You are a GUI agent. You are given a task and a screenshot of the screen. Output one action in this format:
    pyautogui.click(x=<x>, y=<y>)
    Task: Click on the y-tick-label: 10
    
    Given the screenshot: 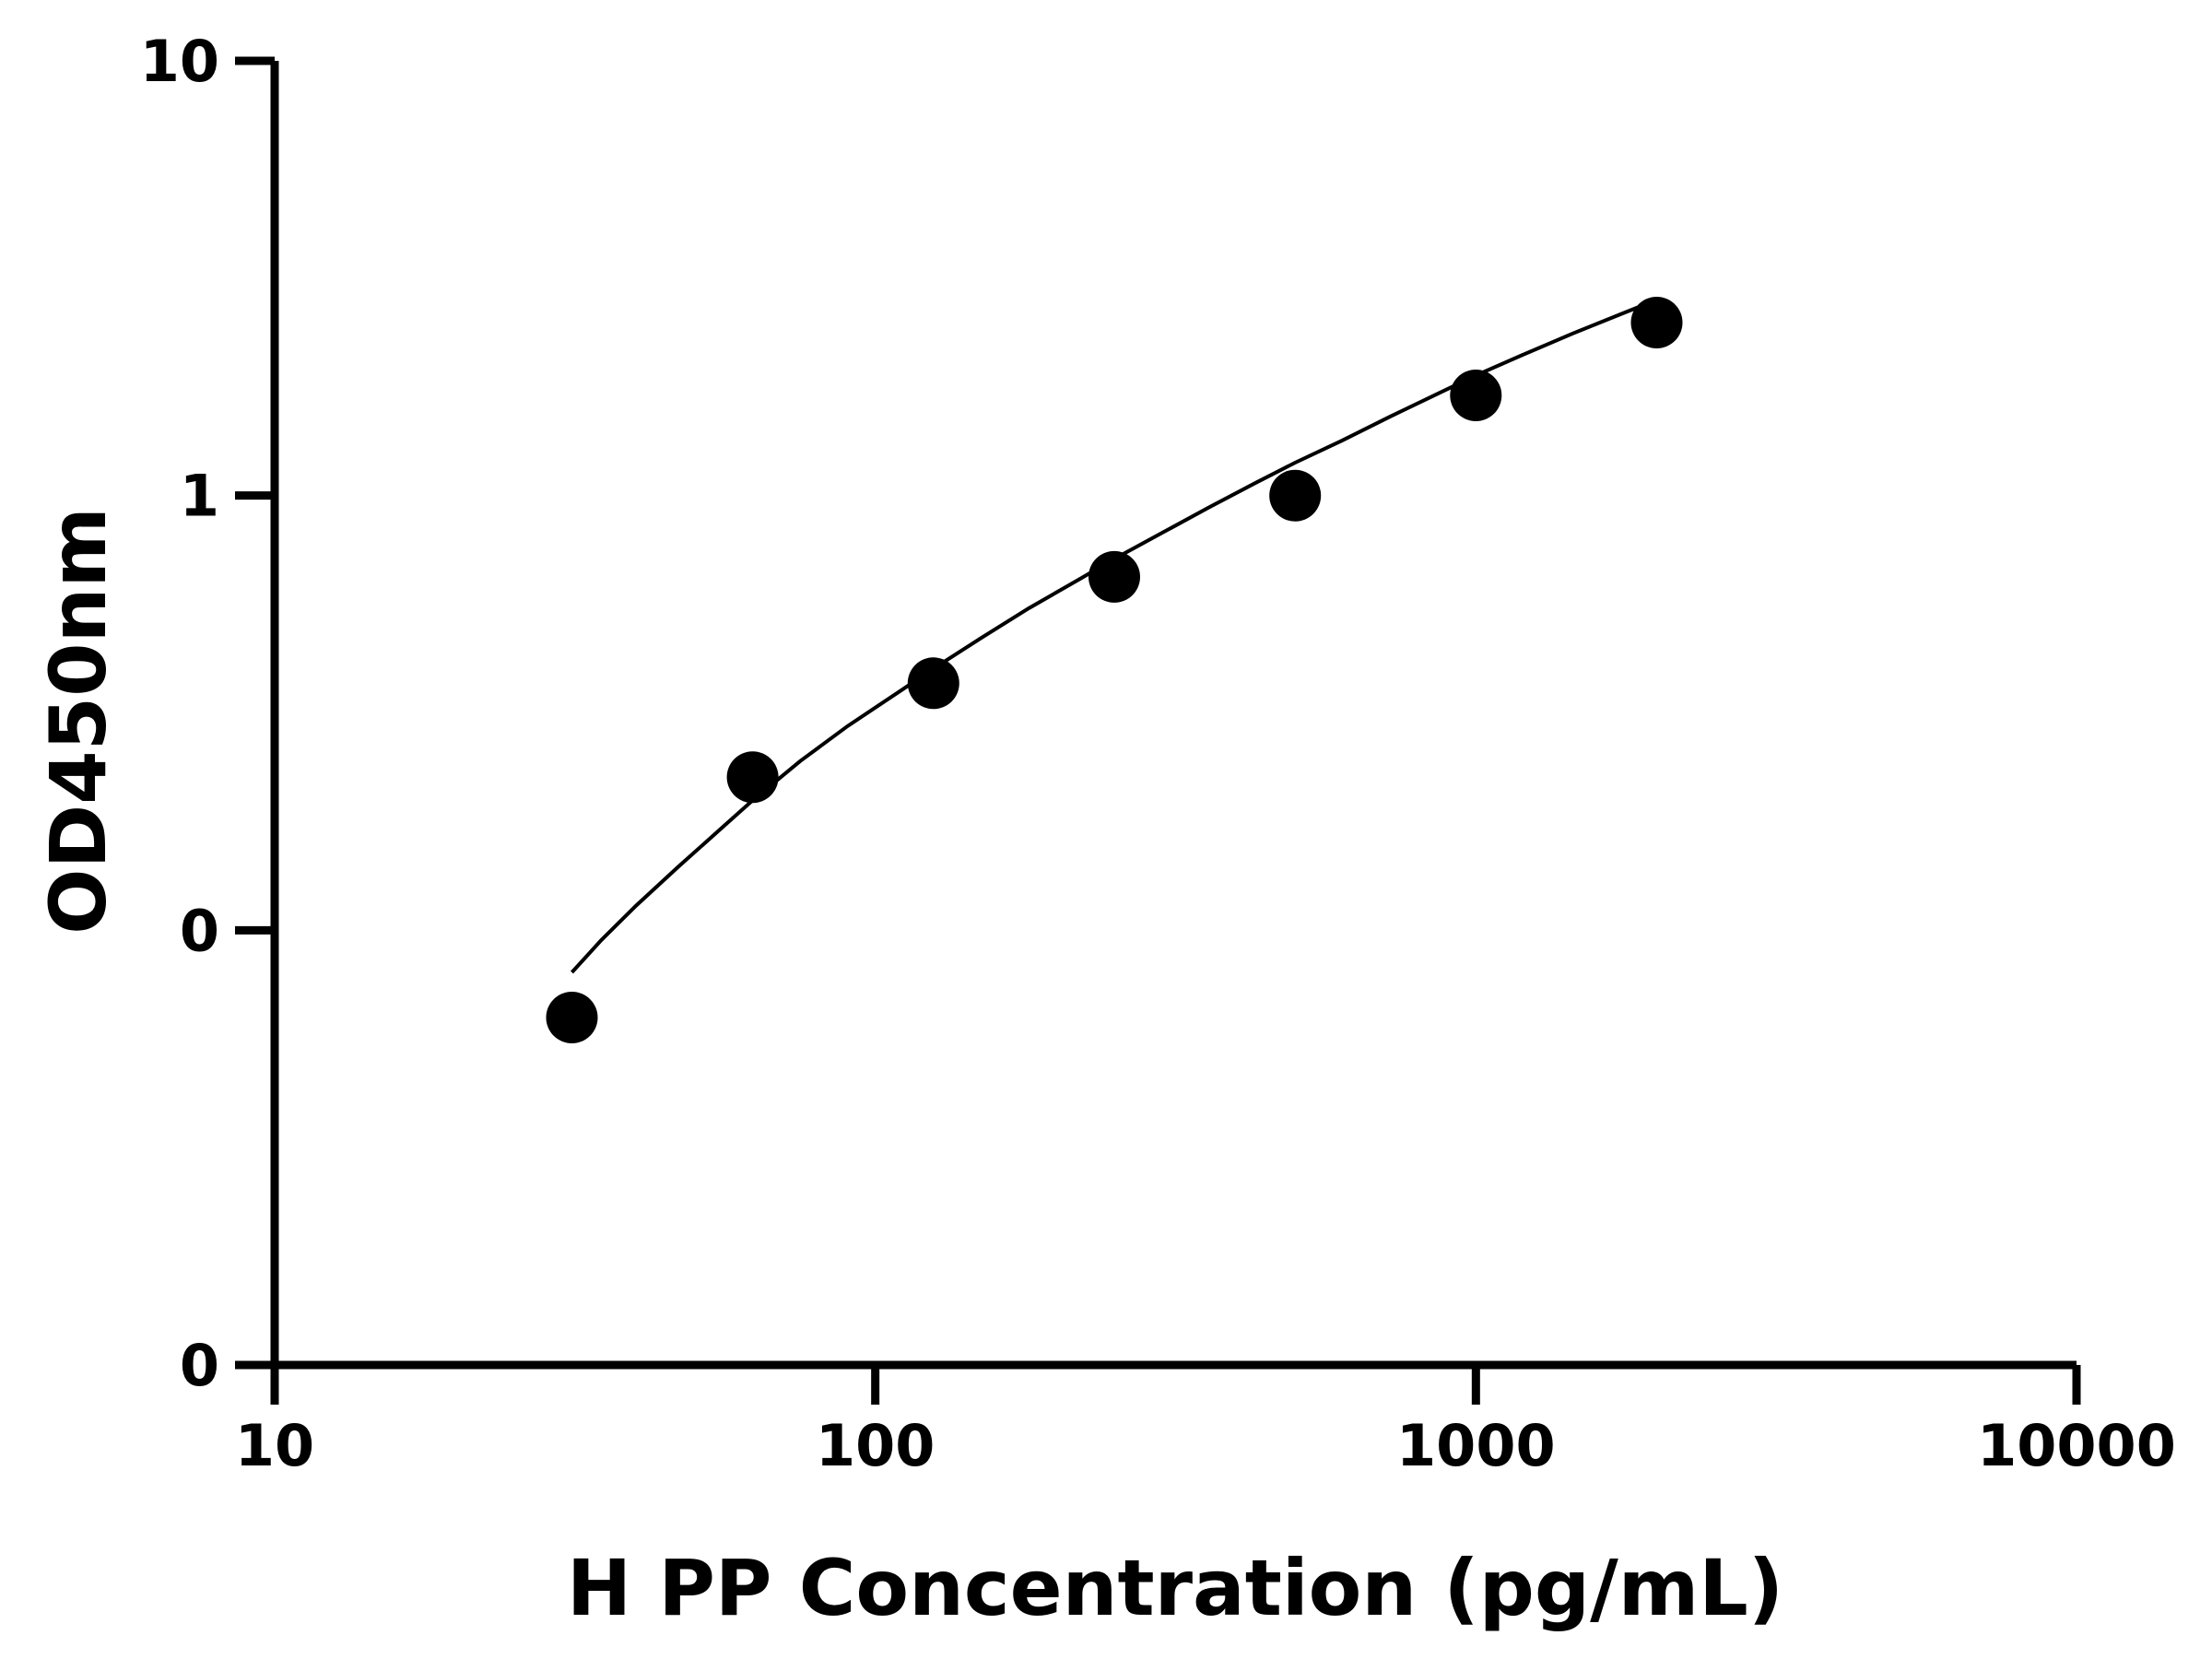 What is the action you would take?
    pyautogui.click(x=179, y=61)
    